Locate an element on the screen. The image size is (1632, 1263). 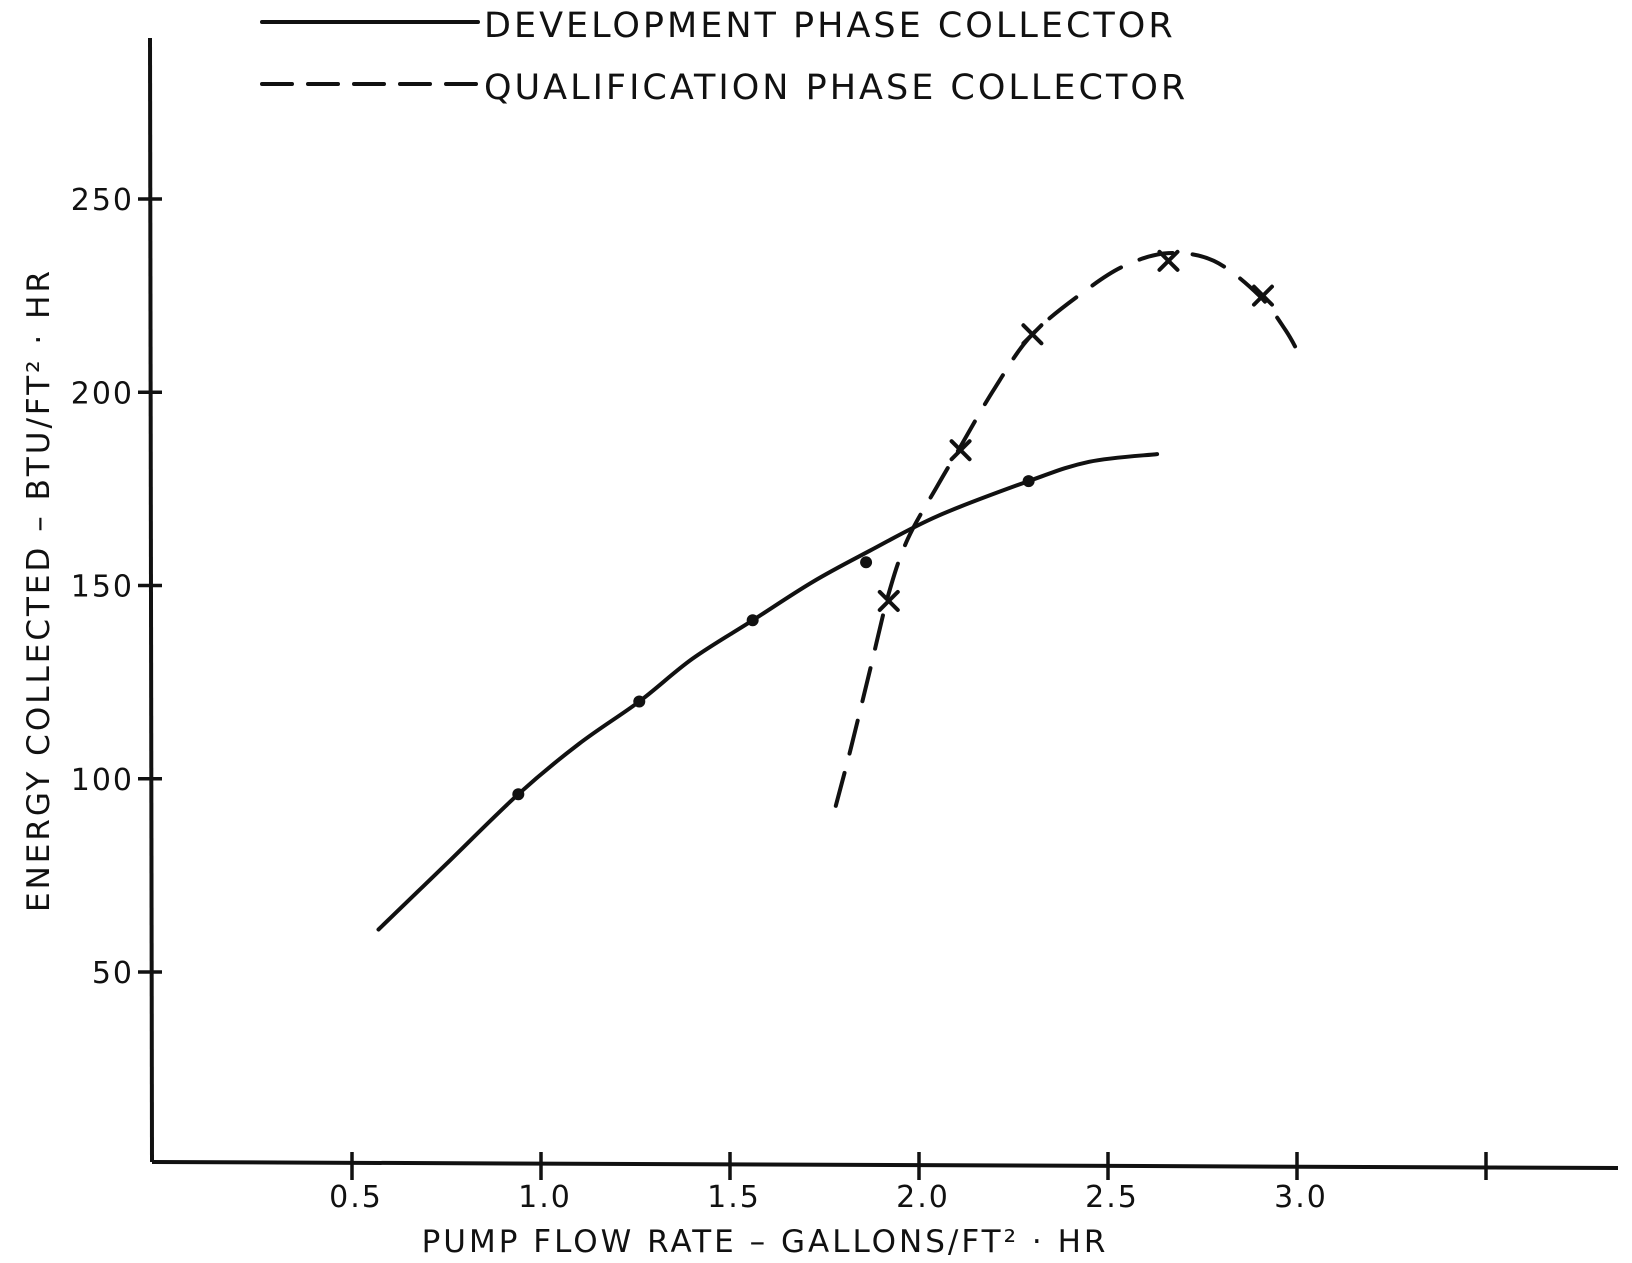
x-tick-label: 1.5 is located at coordinates (734, 1197).